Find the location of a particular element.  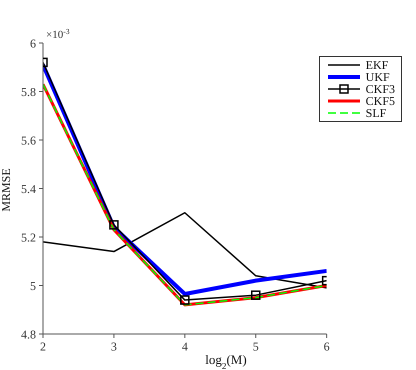

y-tick-label: 5.6 is located at coordinates (28, 140).